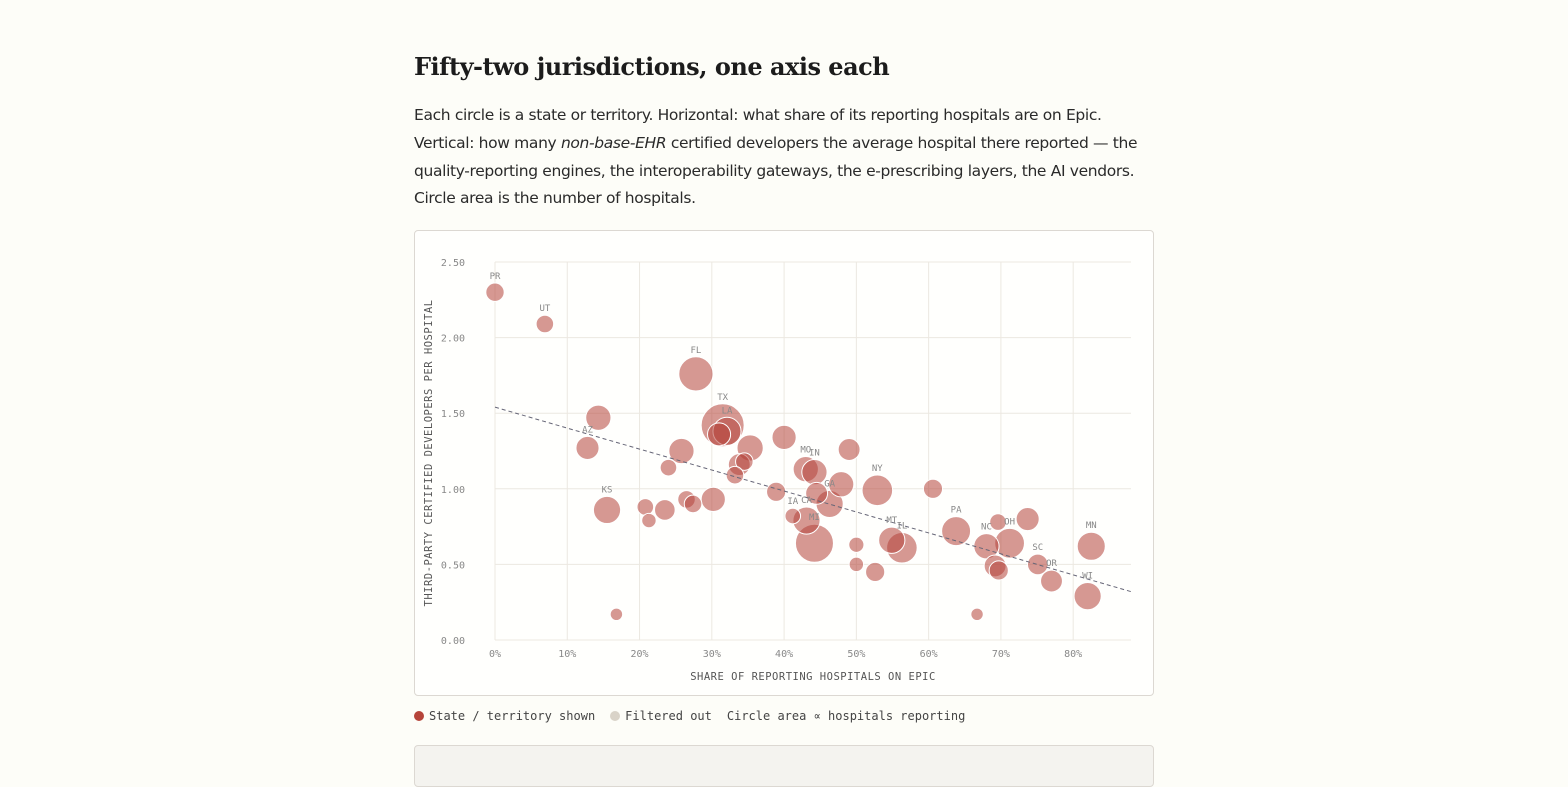  What do you see at coordinates (1091, 526) in the screenshot?
I see `point-label: MN` at bounding box center [1091, 526].